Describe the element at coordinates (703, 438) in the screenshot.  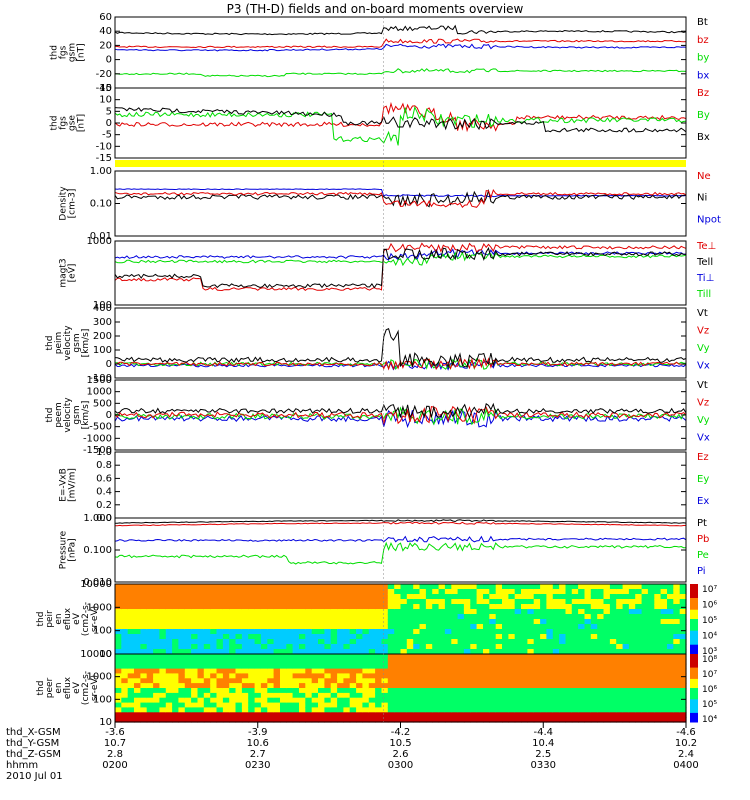
I see `legend-entry-Vx: Vx` at that location.